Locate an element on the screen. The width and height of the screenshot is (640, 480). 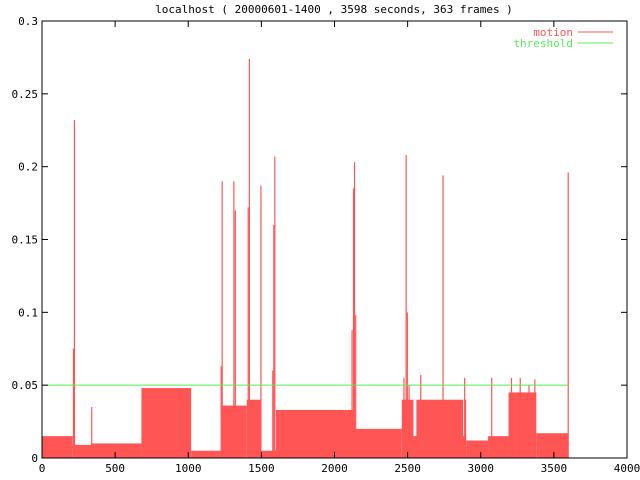
y-tick-label: 0.05 is located at coordinates (25, 385).